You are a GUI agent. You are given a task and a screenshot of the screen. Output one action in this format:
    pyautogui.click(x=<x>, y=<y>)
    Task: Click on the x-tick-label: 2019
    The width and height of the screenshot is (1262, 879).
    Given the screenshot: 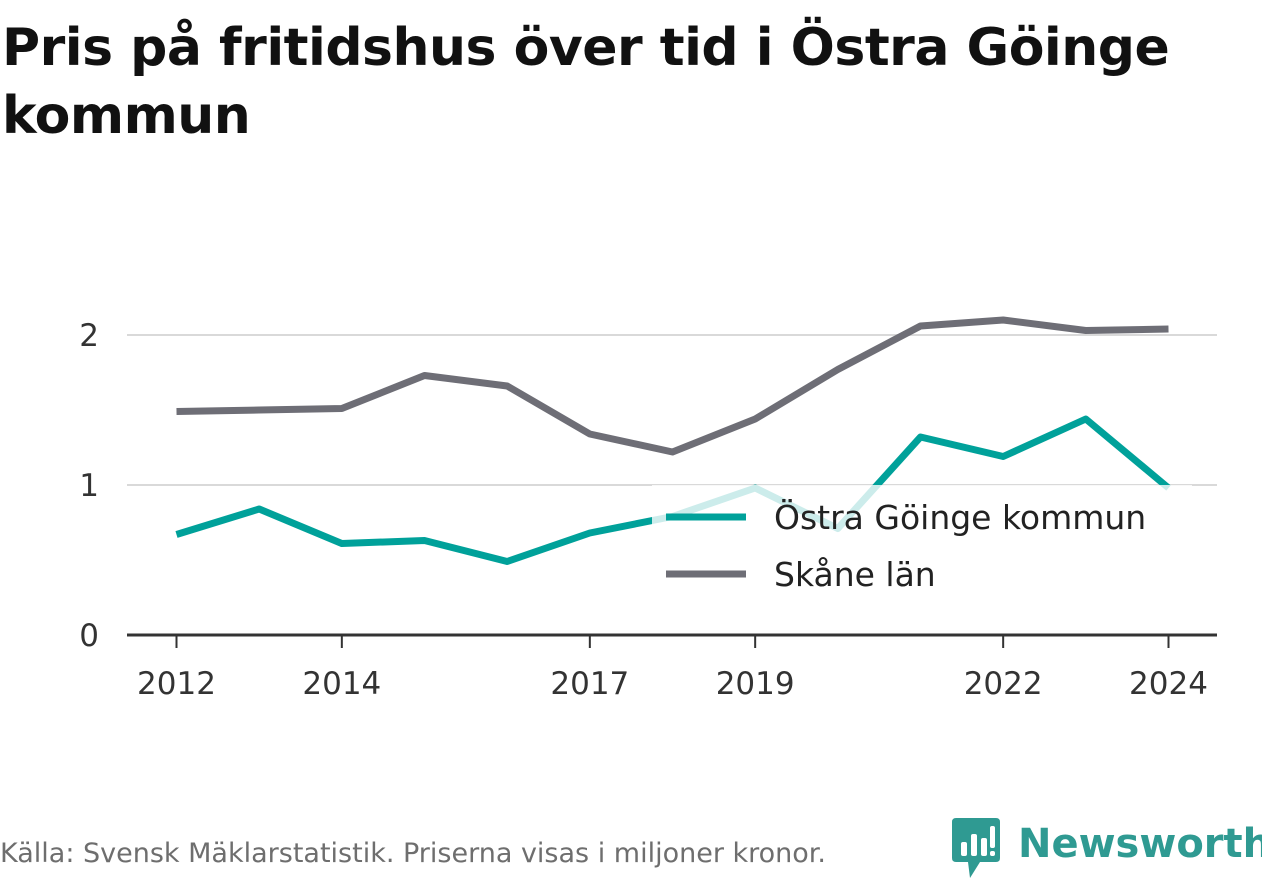 What is the action you would take?
    pyautogui.click(x=755, y=684)
    